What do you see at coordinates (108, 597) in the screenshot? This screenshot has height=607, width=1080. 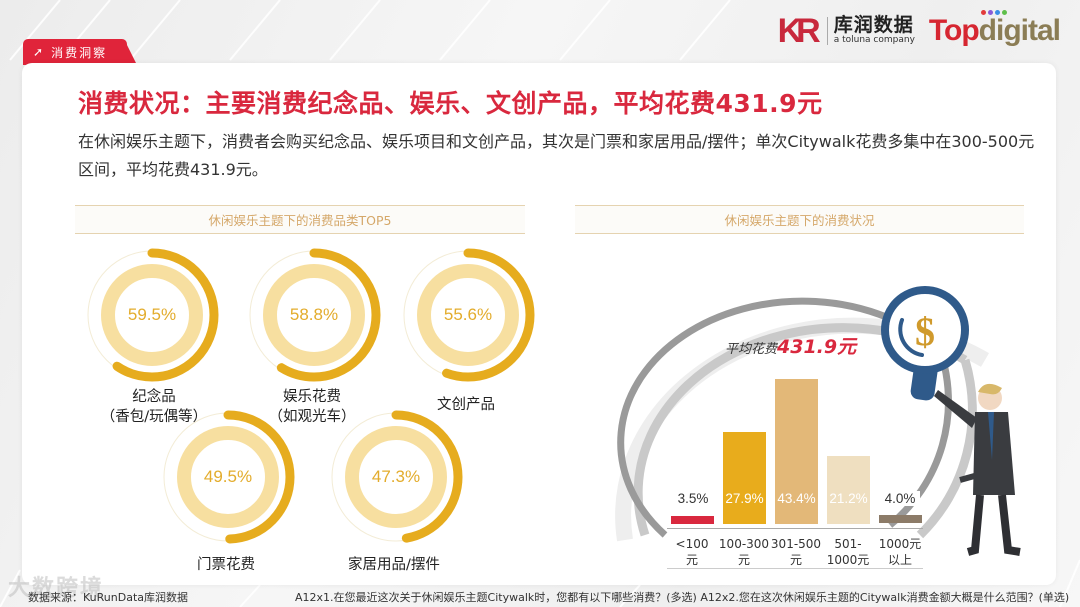 I see `data-source: 数据来源：KuRunData库润数据` at bounding box center [108, 597].